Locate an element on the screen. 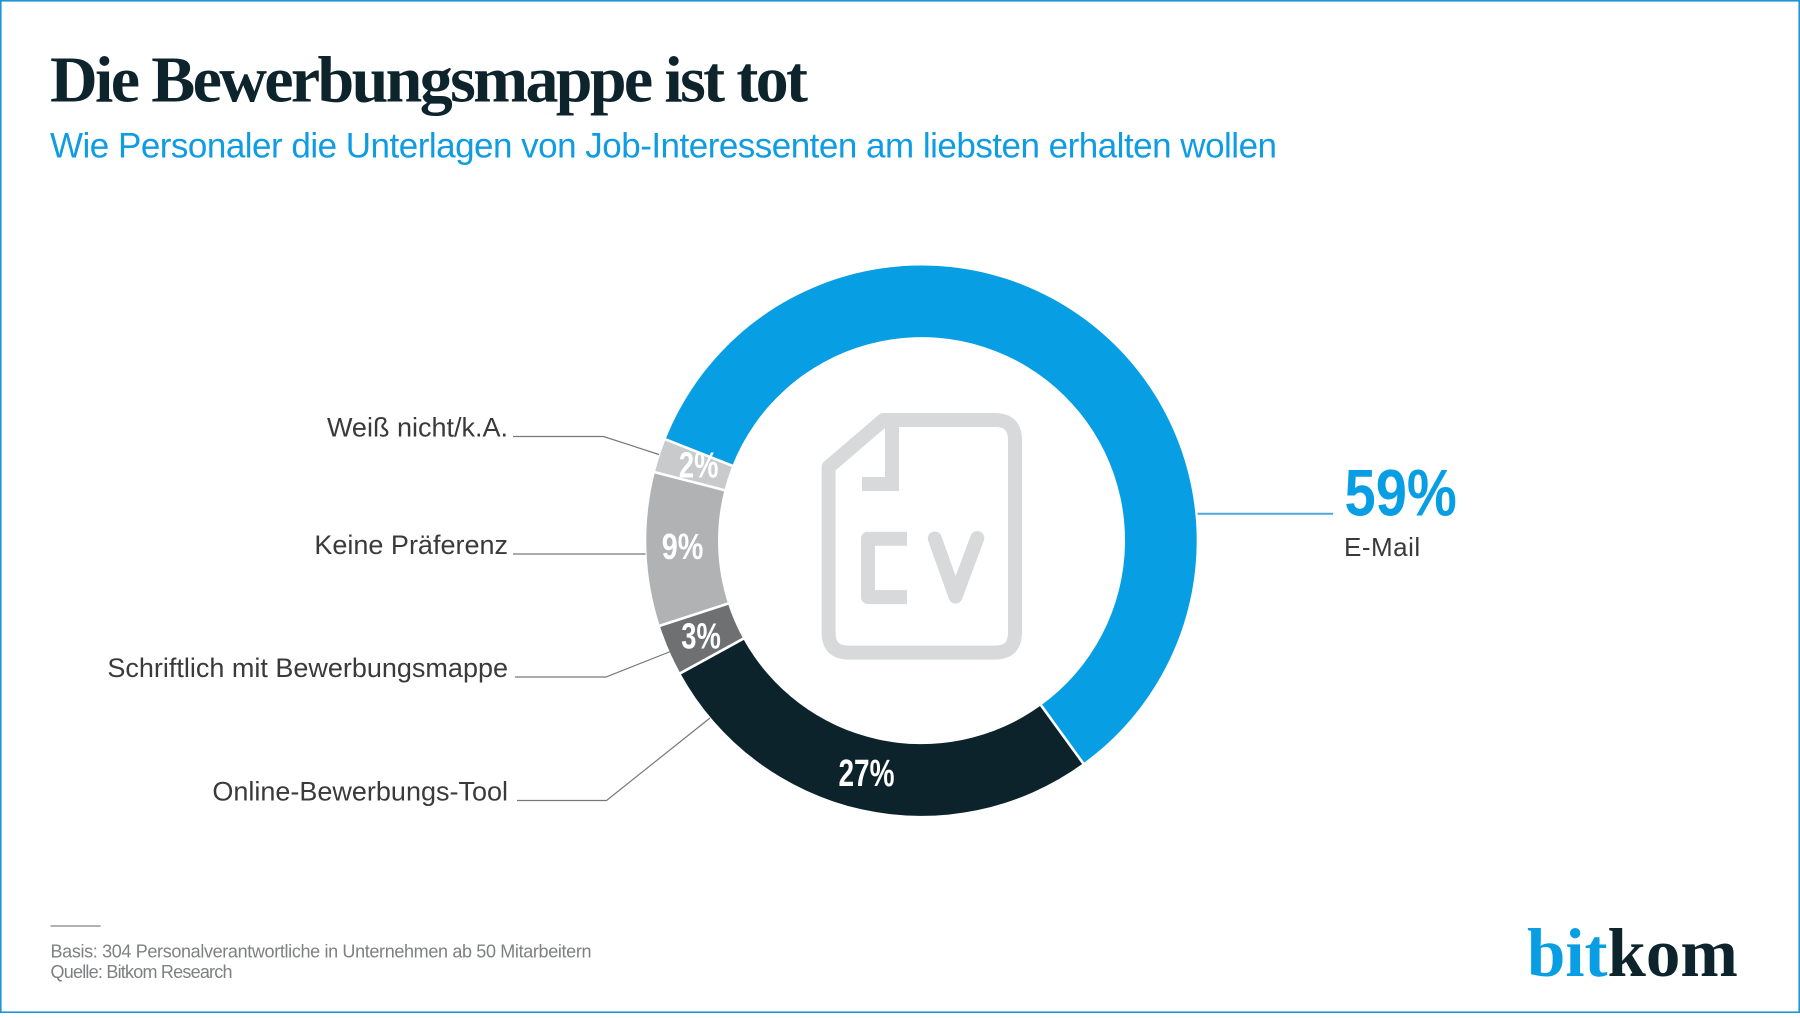  svg-text: Keine Präferenz is located at coordinates (411, 545).